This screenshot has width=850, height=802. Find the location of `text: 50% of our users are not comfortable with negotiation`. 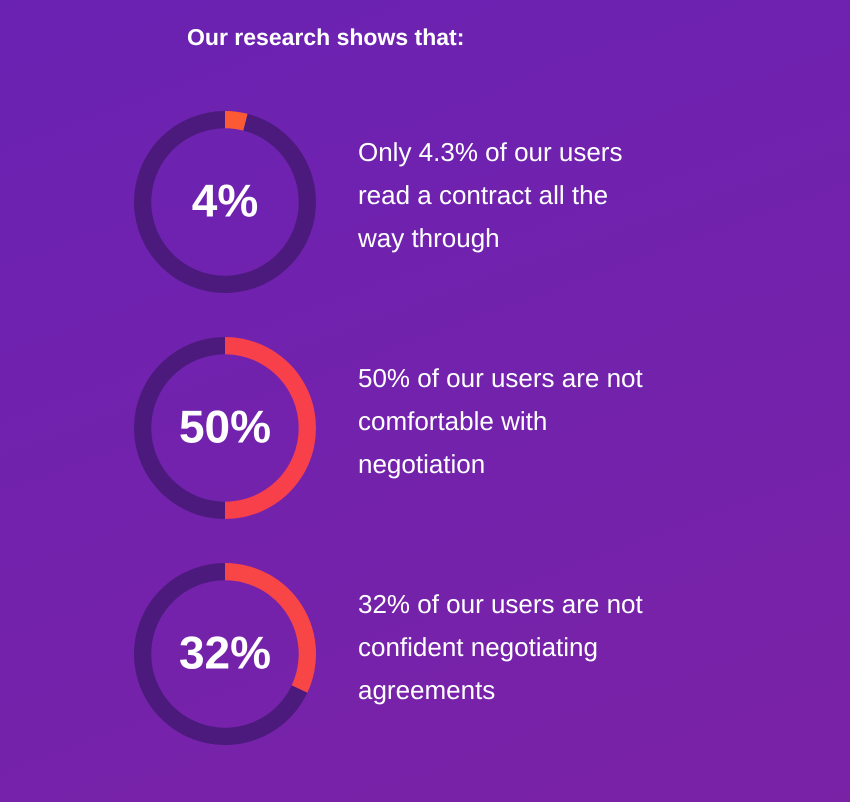

text: 50% of our users are not comfortable with negotiation is located at coordinates (501, 421).